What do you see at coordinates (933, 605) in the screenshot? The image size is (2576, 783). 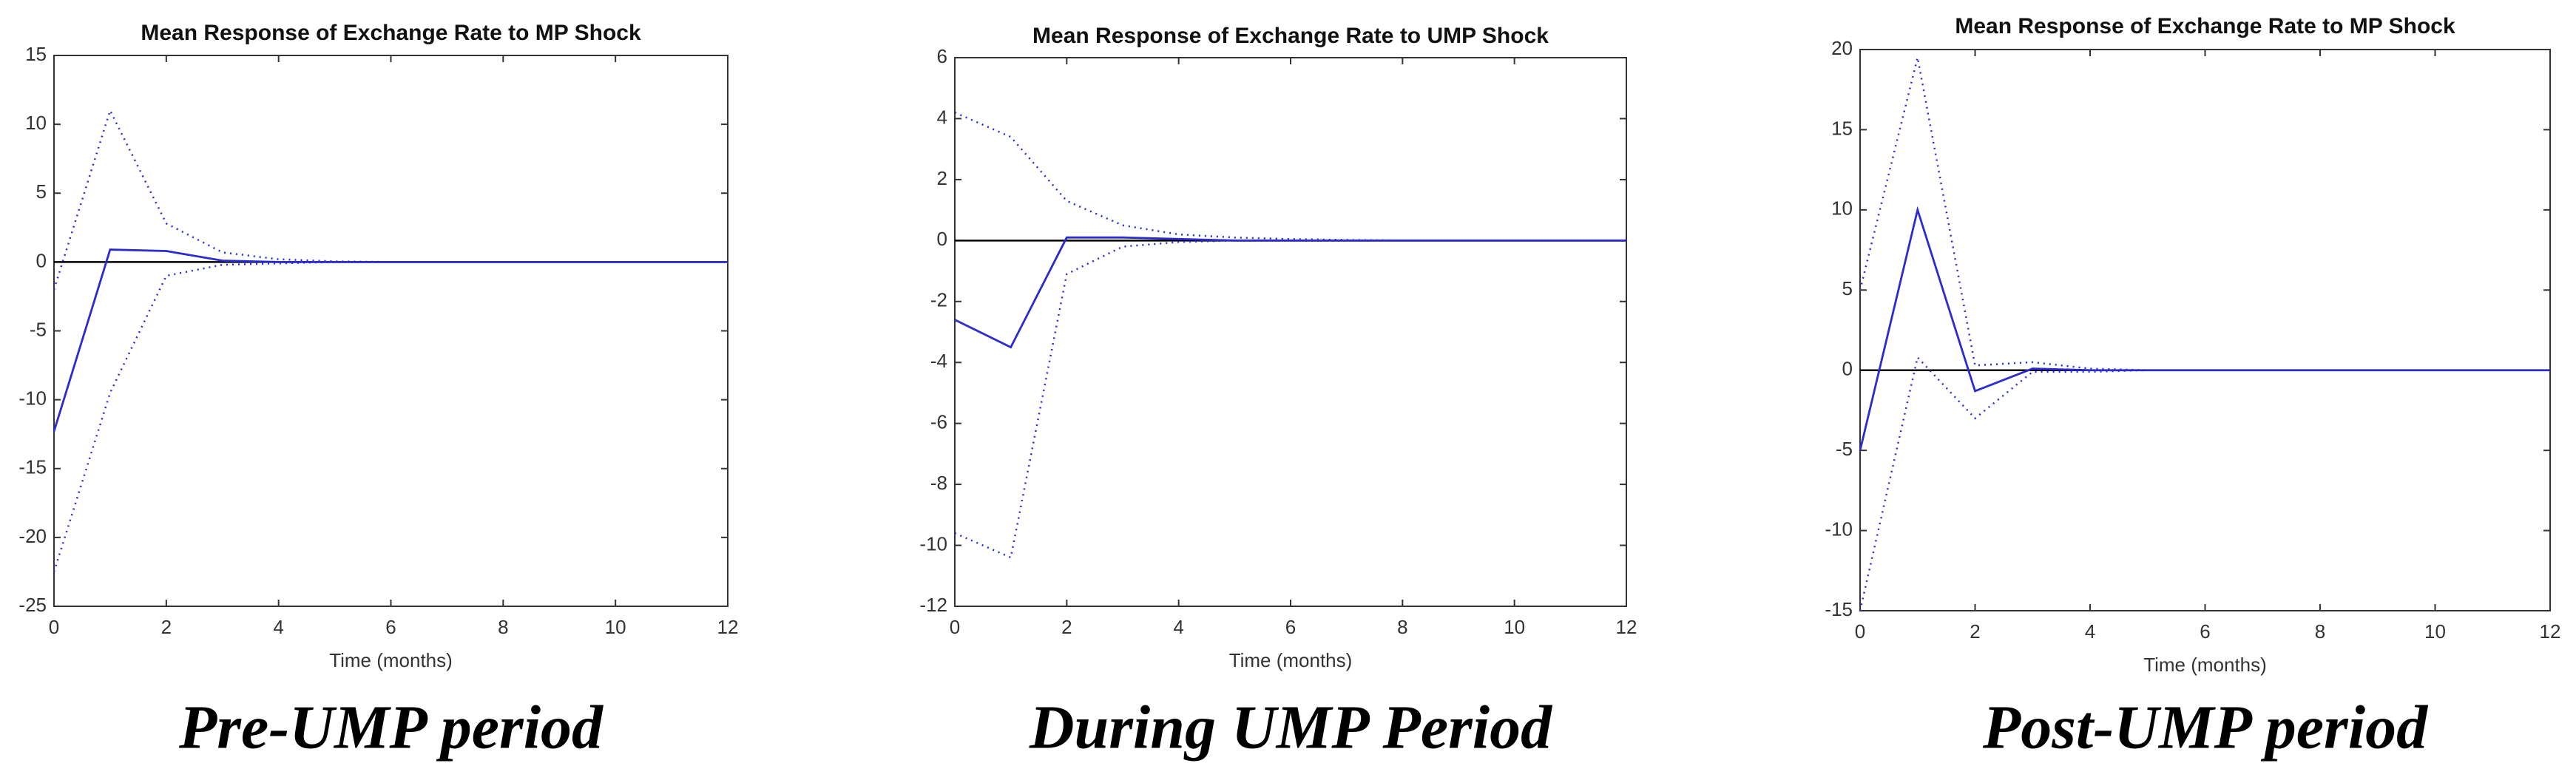 I see `y-tick-label: -12` at bounding box center [933, 605].